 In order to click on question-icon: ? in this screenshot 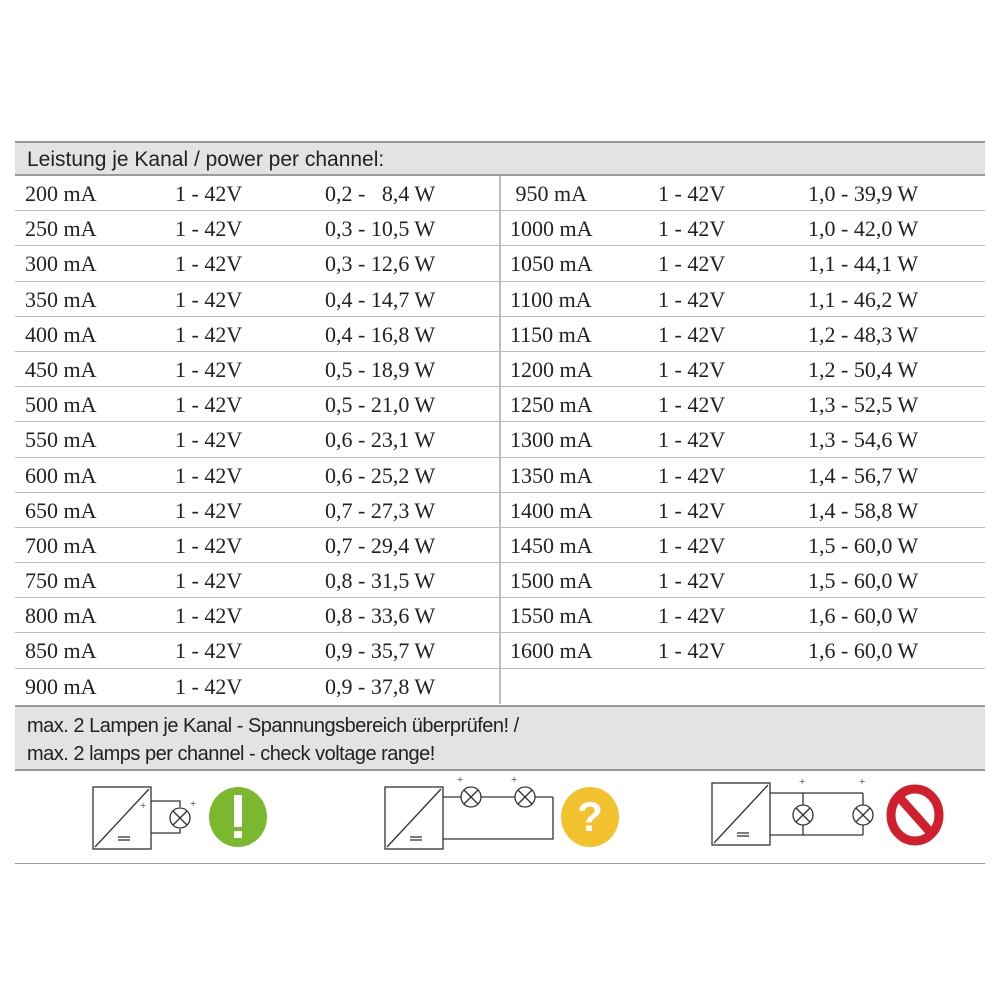, I will do `click(590, 817)`.